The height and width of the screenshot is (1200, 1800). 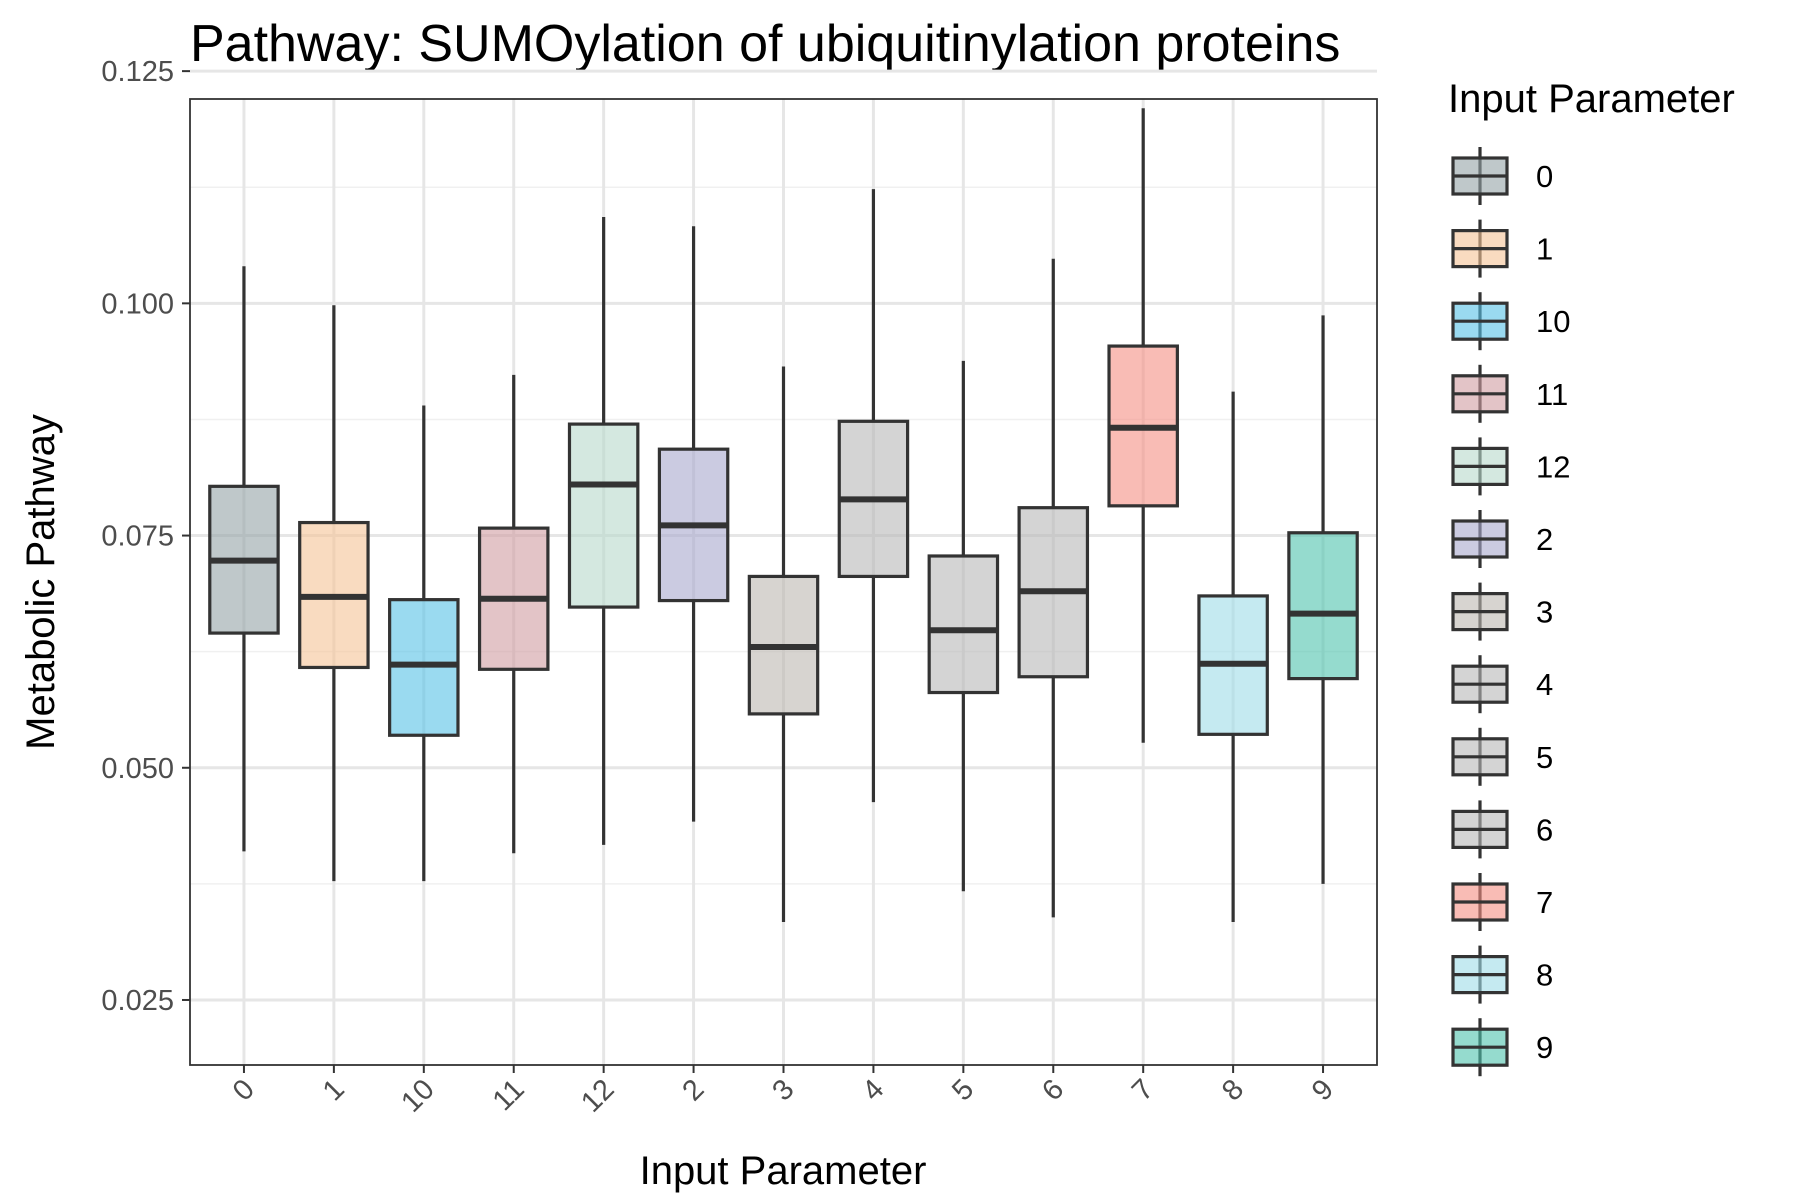 What do you see at coordinates (1544, 829) in the screenshot?
I see `legend-label: 6` at bounding box center [1544, 829].